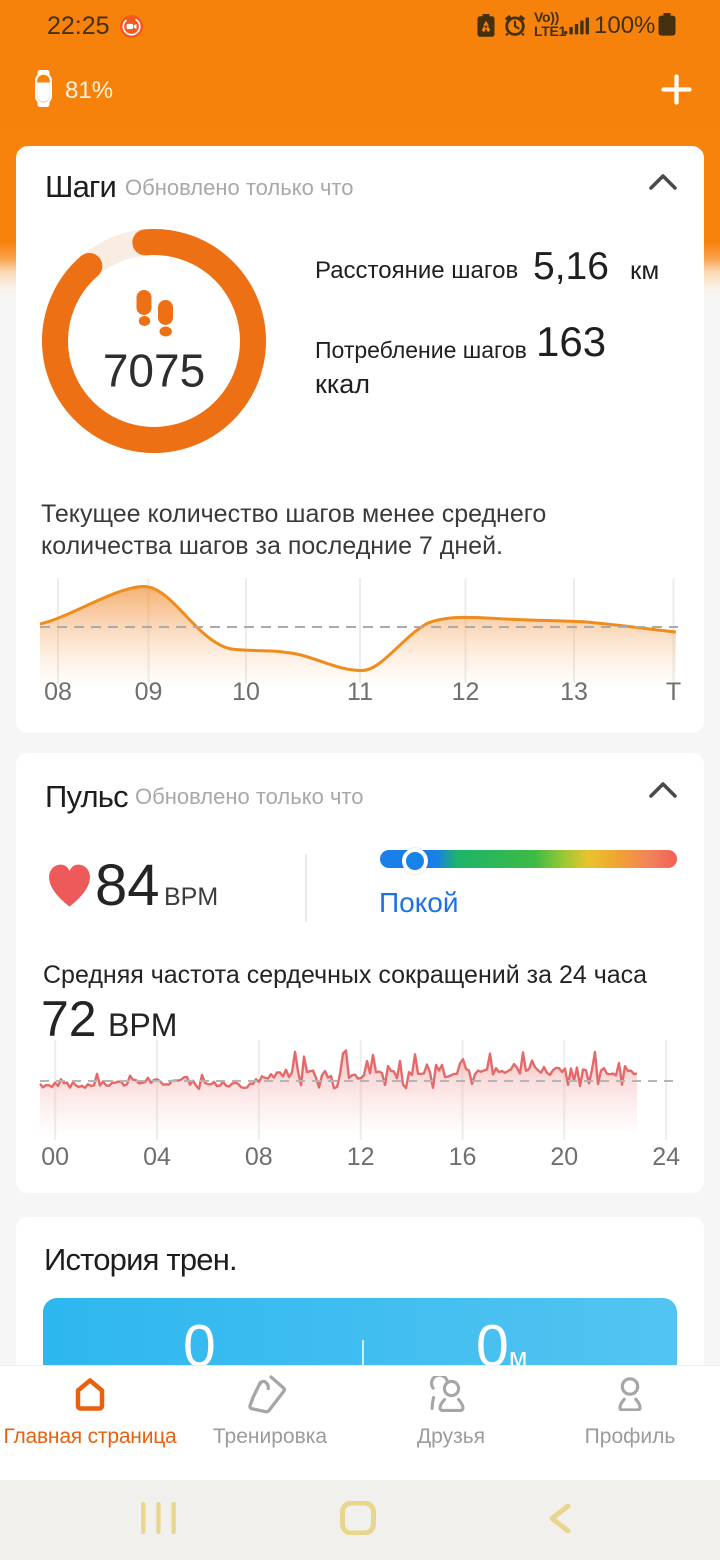  What do you see at coordinates (55, 1157) in the screenshot?
I see `svg-text: 00` at bounding box center [55, 1157].